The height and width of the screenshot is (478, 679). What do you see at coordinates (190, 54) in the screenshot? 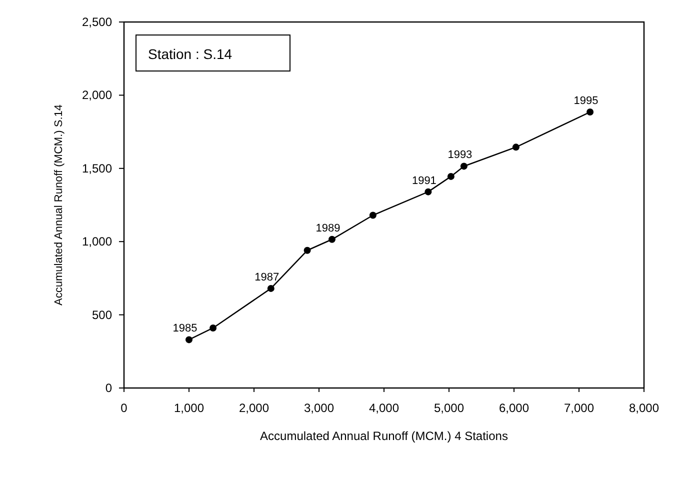
I see `annotation: Station : S.14` at bounding box center [190, 54].